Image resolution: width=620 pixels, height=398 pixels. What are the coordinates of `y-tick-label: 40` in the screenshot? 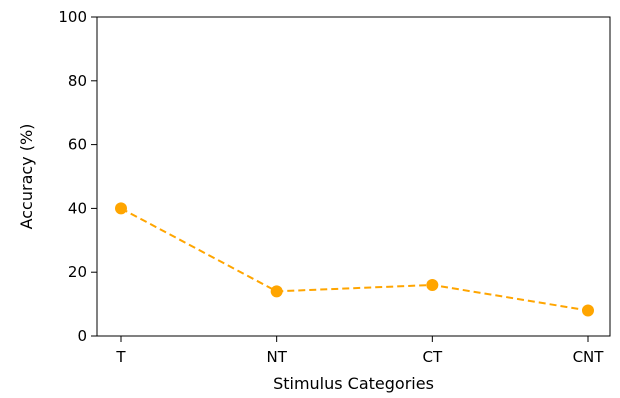 It's located at (77, 208).